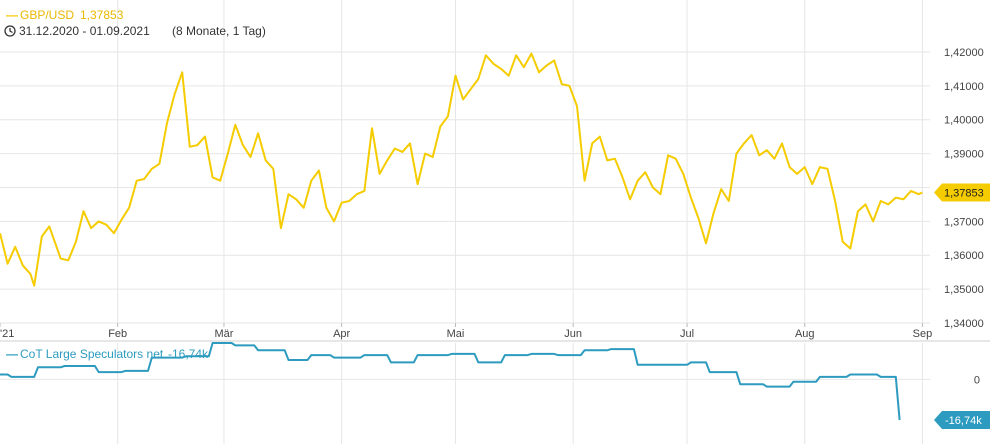 The width and height of the screenshot is (990, 444). Describe the element at coordinates (964, 155) in the screenshot. I see `main-y-tick: 1,39000` at that location.